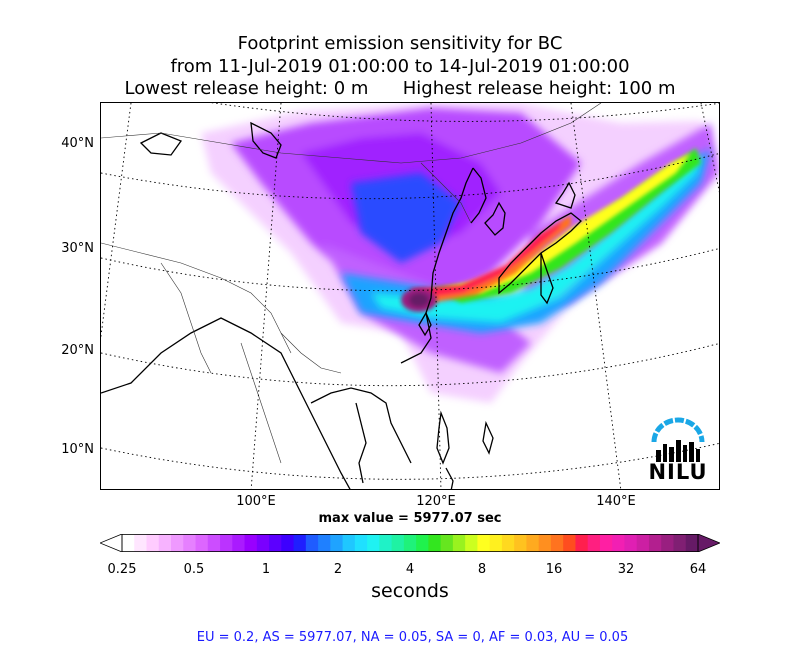 This screenshot has height=650, width=800. I want to click on colorbar, so click(410, 543).